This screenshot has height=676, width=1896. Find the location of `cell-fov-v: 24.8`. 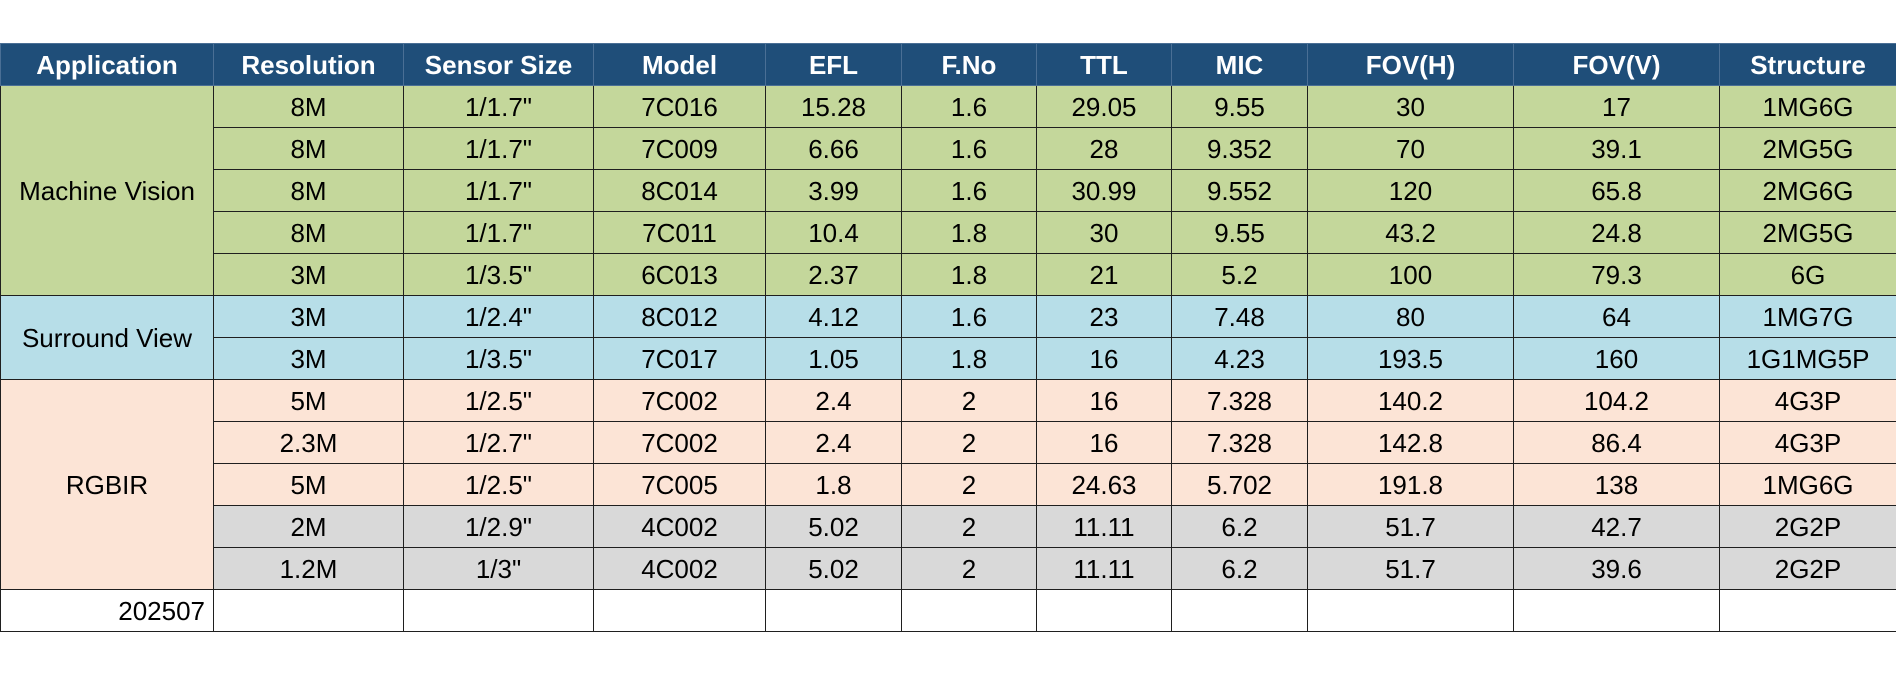

cell-fov-v: 24.8 is located at coordinates (1616, 232).